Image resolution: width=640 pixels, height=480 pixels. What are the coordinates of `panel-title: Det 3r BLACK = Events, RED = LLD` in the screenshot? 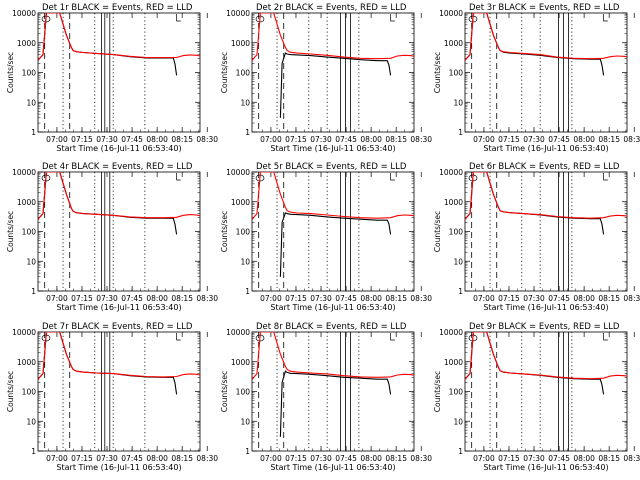 It's located at (544, 8).